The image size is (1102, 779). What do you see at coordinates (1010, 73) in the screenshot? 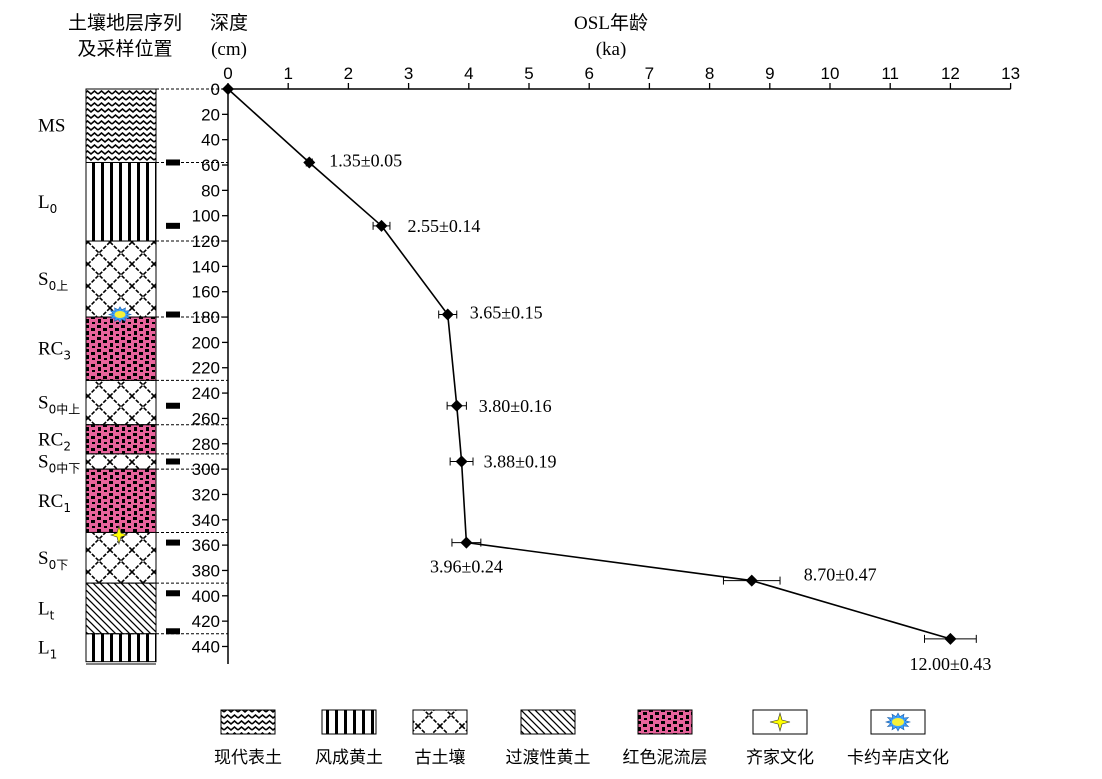
I see `x-tick-label-13: 13` at bounding box center [1010, 73].